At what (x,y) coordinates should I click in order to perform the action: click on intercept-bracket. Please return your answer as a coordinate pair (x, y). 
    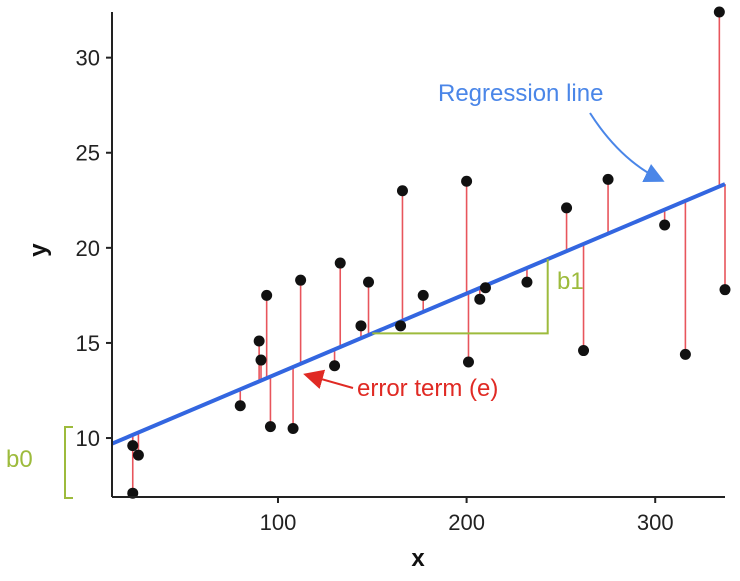
    Looking at the image, I should click on (68, 462).